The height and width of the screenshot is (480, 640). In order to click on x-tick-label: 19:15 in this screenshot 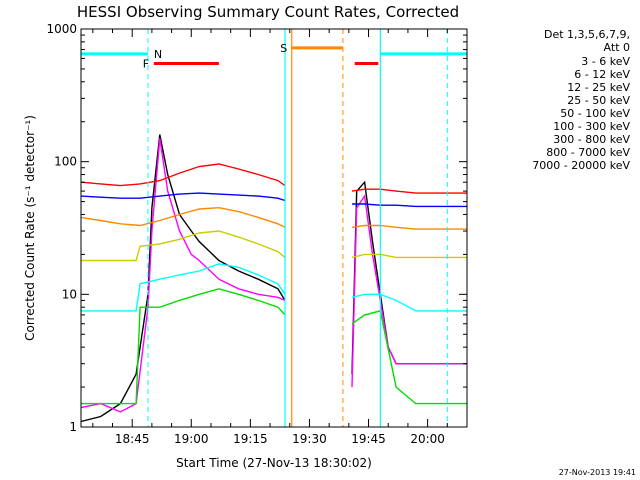, I will do `click(250, 439)`.